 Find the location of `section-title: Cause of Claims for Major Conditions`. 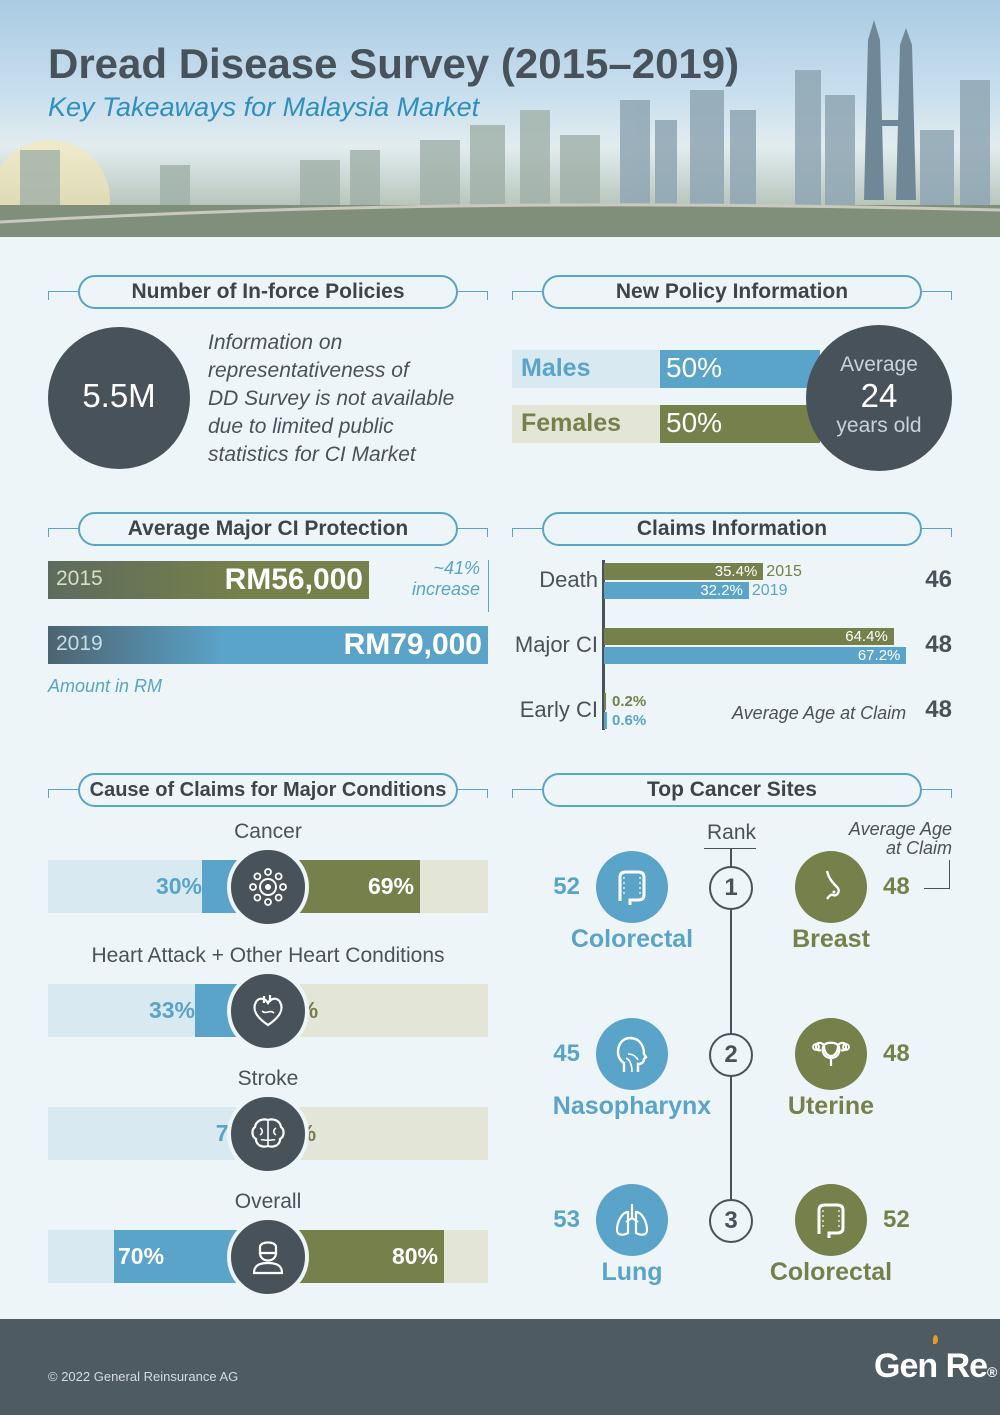

section-title: Cause of Claims for Major Conditions is located at coordinates (268, 790).